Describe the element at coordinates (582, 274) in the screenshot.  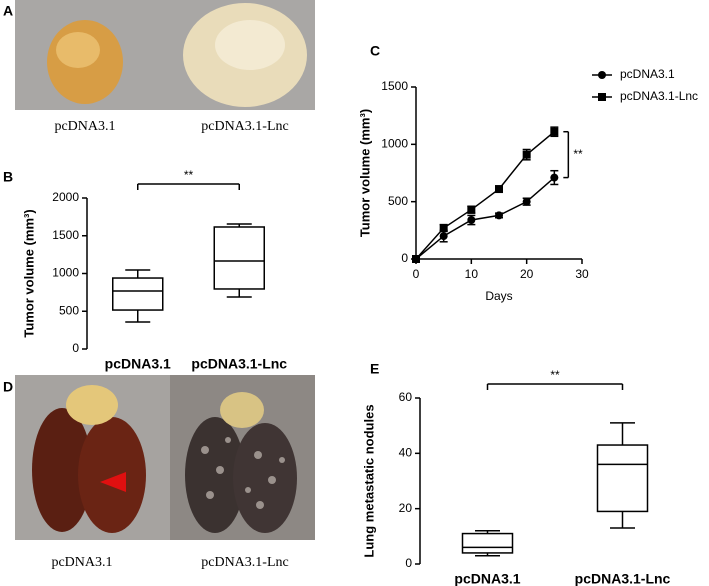
I see `x-tick-label: 30` at that location.